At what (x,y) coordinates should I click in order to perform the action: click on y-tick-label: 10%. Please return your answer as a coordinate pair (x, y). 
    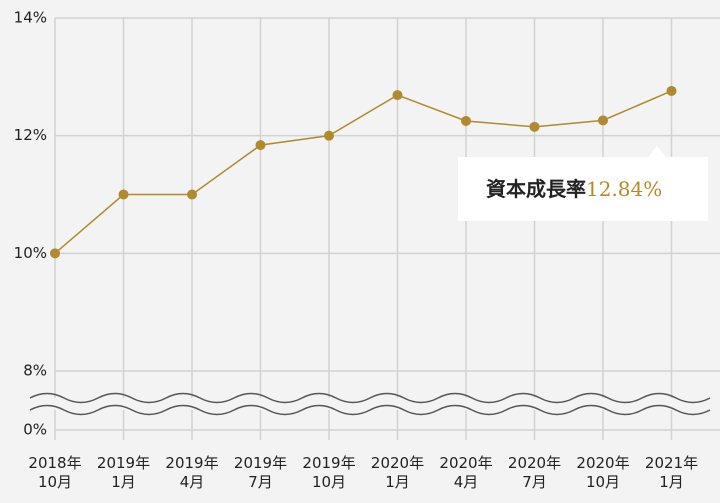
    Looking at the image, I should click on (30, 253).